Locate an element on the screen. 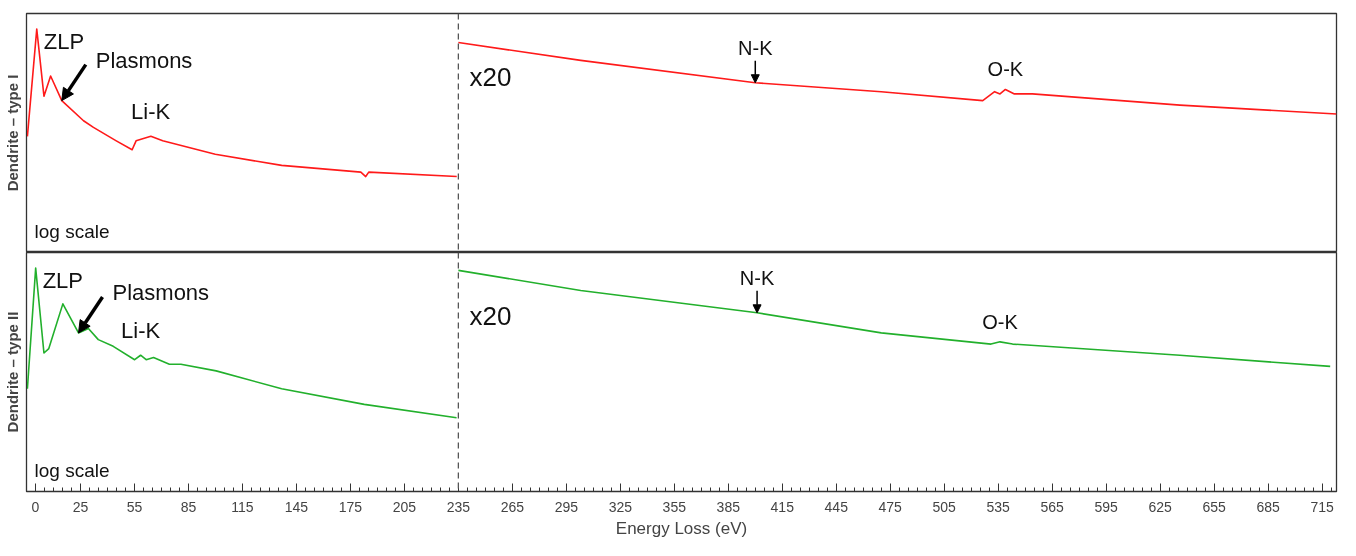  x-tick-label: 325 is located at coordinates (620, 506).